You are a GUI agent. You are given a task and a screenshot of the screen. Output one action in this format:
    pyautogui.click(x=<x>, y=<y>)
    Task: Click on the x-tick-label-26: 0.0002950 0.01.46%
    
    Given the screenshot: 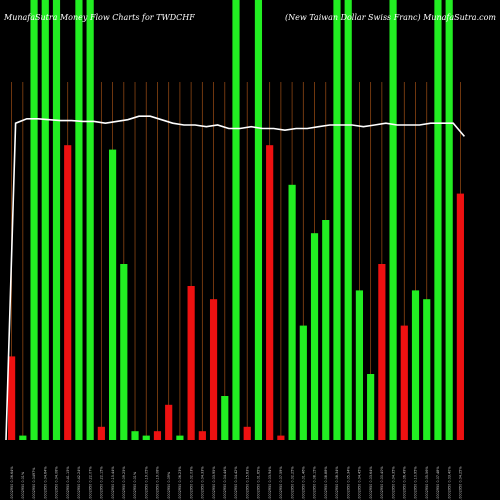 What is the action you would take?
    pyautogui.click(x=304, y=483)
    